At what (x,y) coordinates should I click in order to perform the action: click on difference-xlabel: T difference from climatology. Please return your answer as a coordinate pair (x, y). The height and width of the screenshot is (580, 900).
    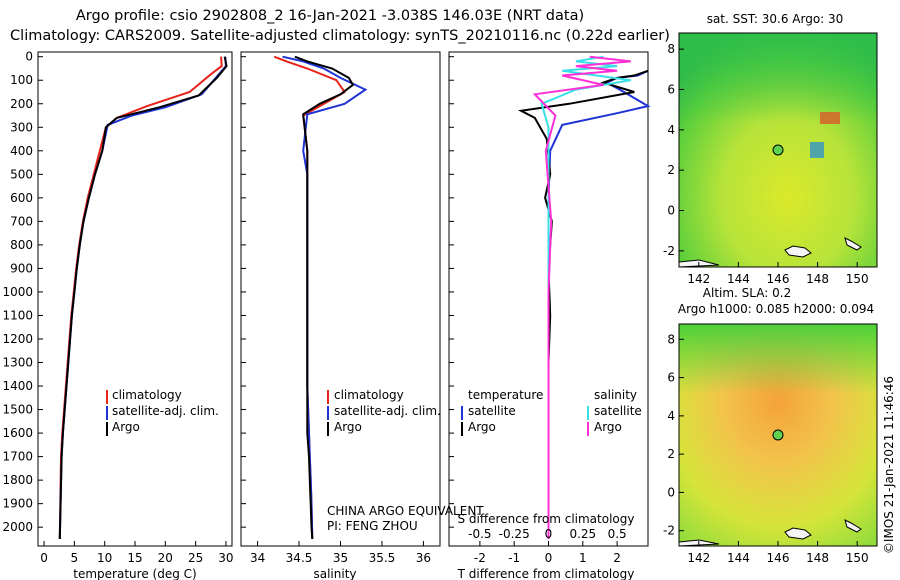
    Looking at the image, I should click on (546, 573).